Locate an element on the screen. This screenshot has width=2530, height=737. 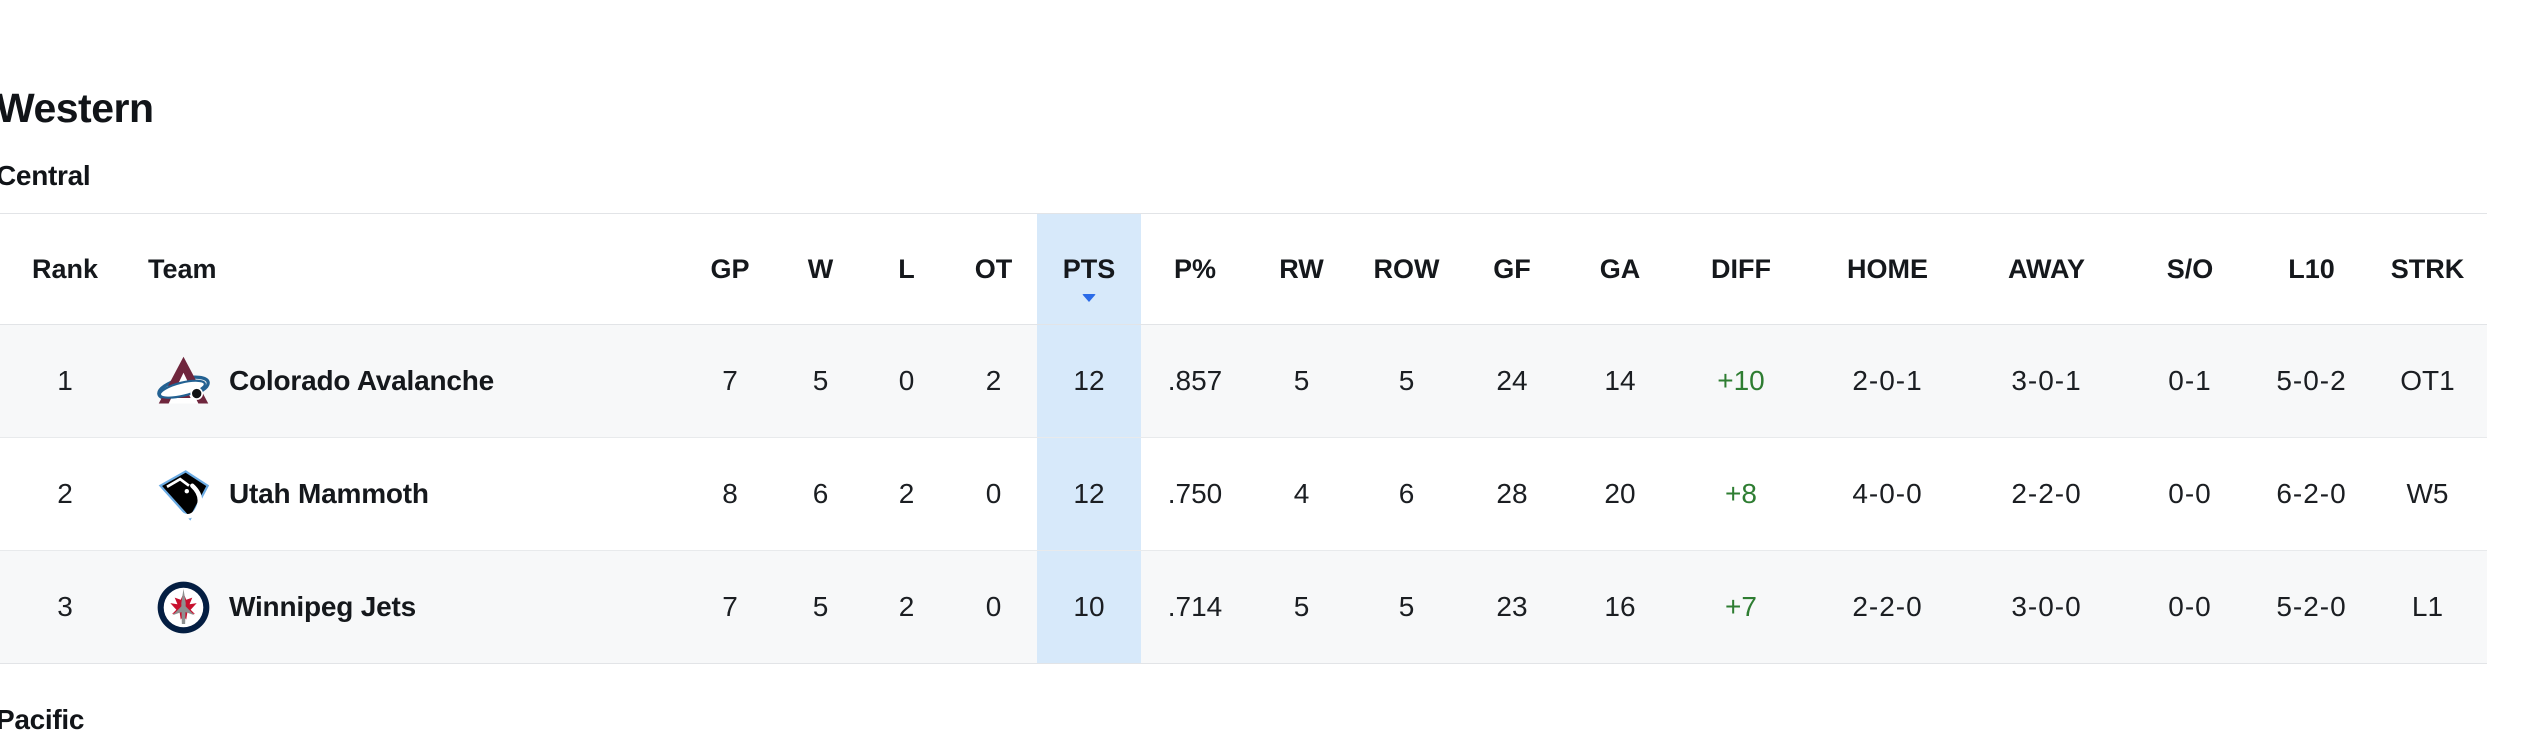
ppct-value: .750 is located at coordinates (1195, 494).